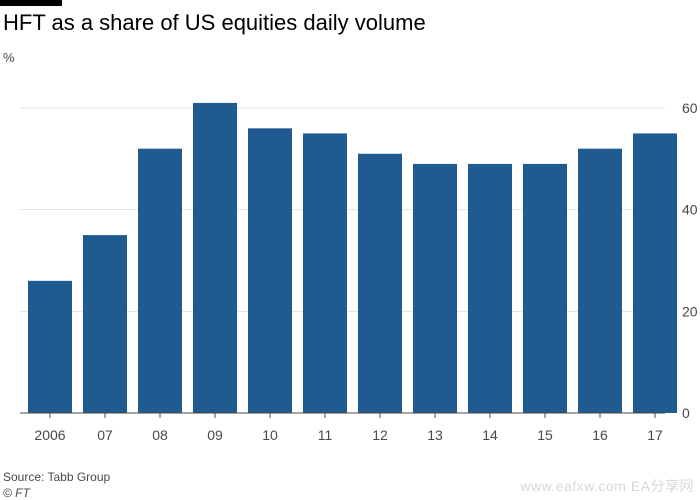 Image resolution: width=700 pixels, height=500 pixels. I want to click on x-tick-label: 2006, so click(49, 435).